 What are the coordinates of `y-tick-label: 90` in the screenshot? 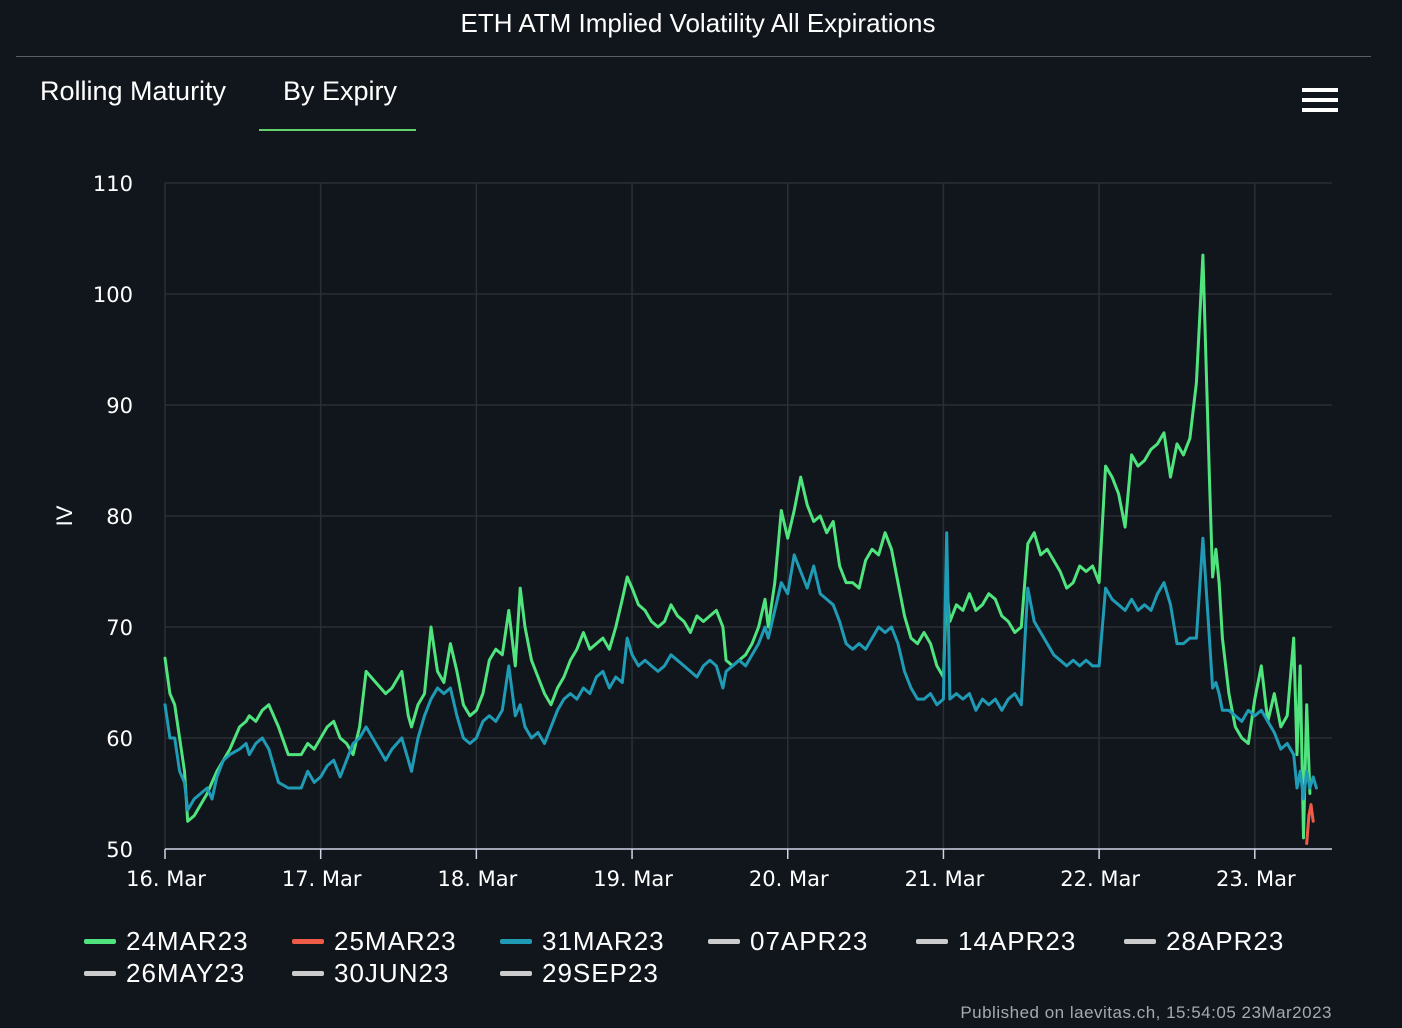 It's located at (119, 406).